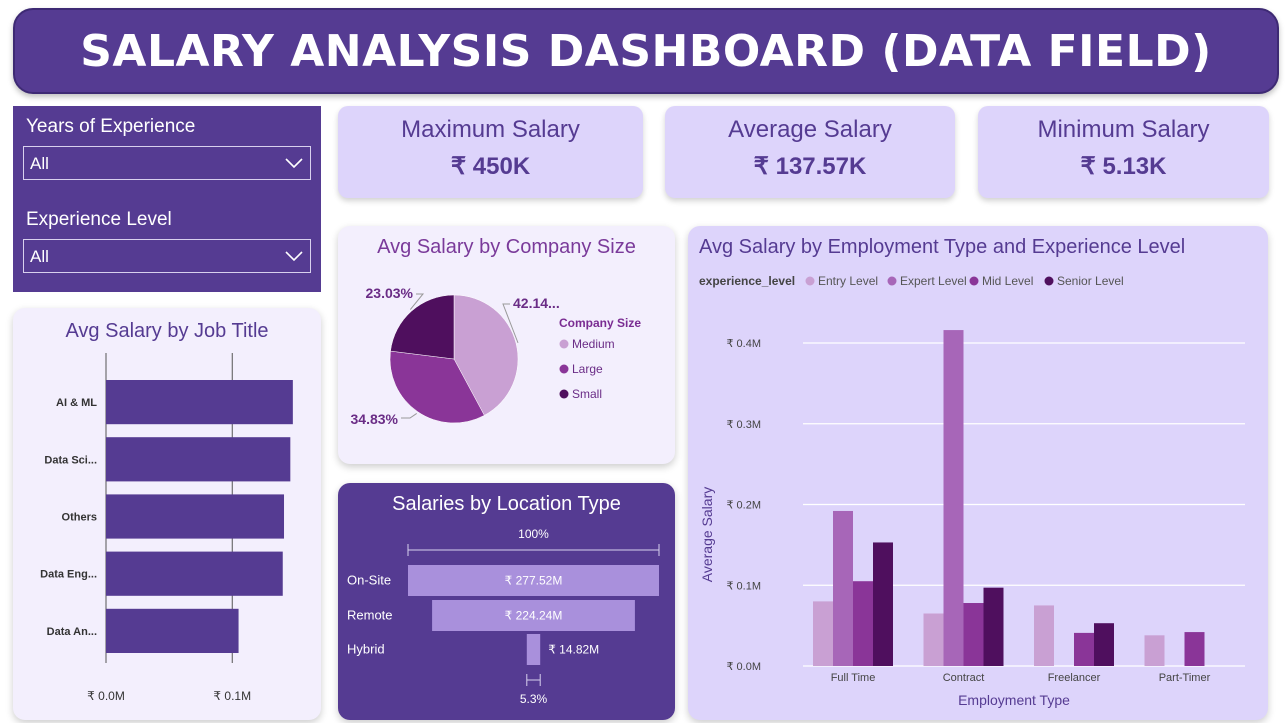  What do you see at coordinates (79, 518) in the screenshot?
I see `y-tick-label: Others` at bounding box center [79, 518].